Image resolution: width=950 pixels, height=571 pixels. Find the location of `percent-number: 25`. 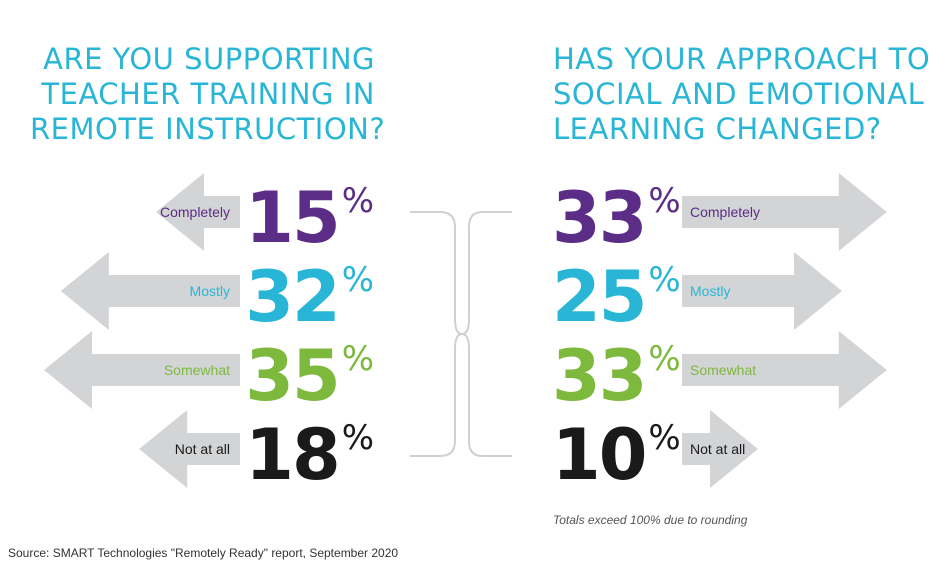

percent-number: 25 is located at coordinates (598, 297).